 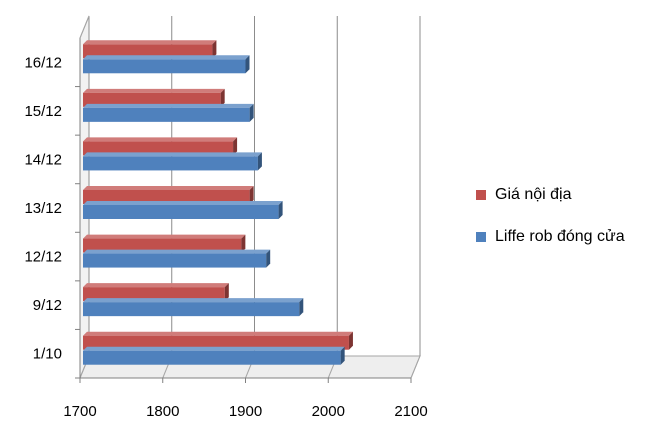 I want to click on legend-item-domestic: Giá nội địa, so click(x=550, y=195).